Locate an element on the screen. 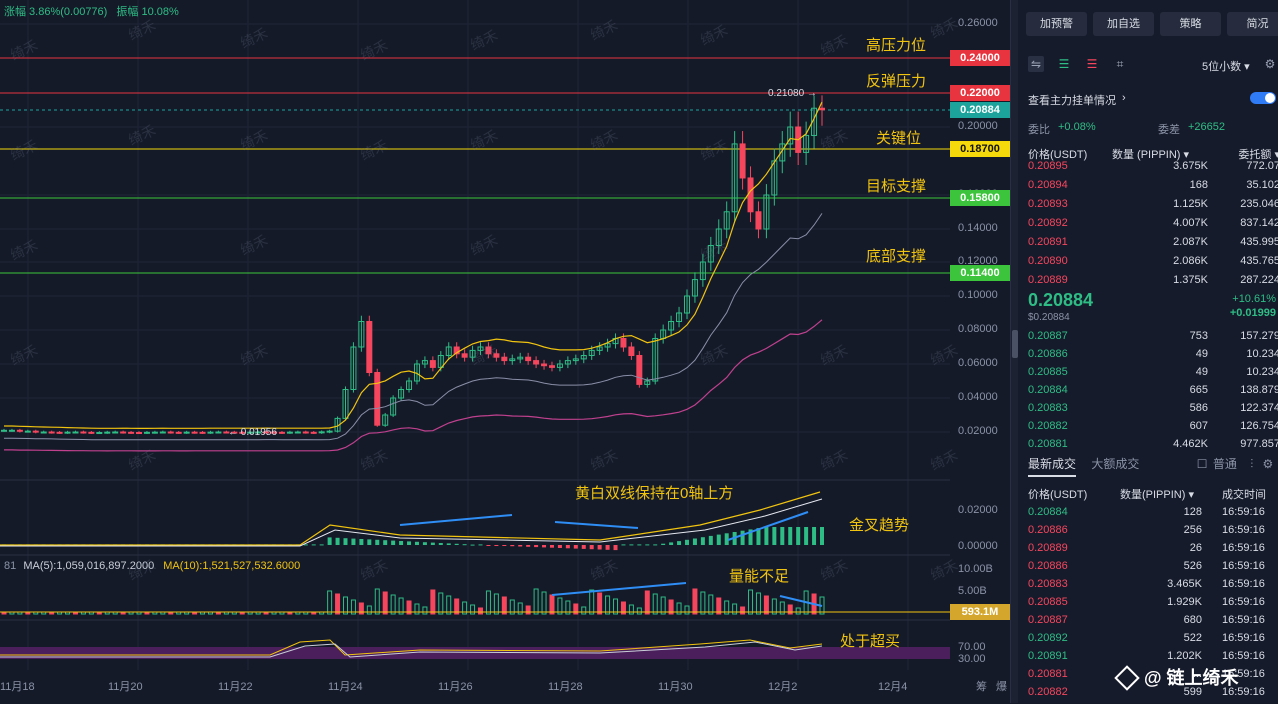 This screenshot has width=1278, height=704. bid-row: 0.20887 753 157.279 is located at coordinates (1153, 339).